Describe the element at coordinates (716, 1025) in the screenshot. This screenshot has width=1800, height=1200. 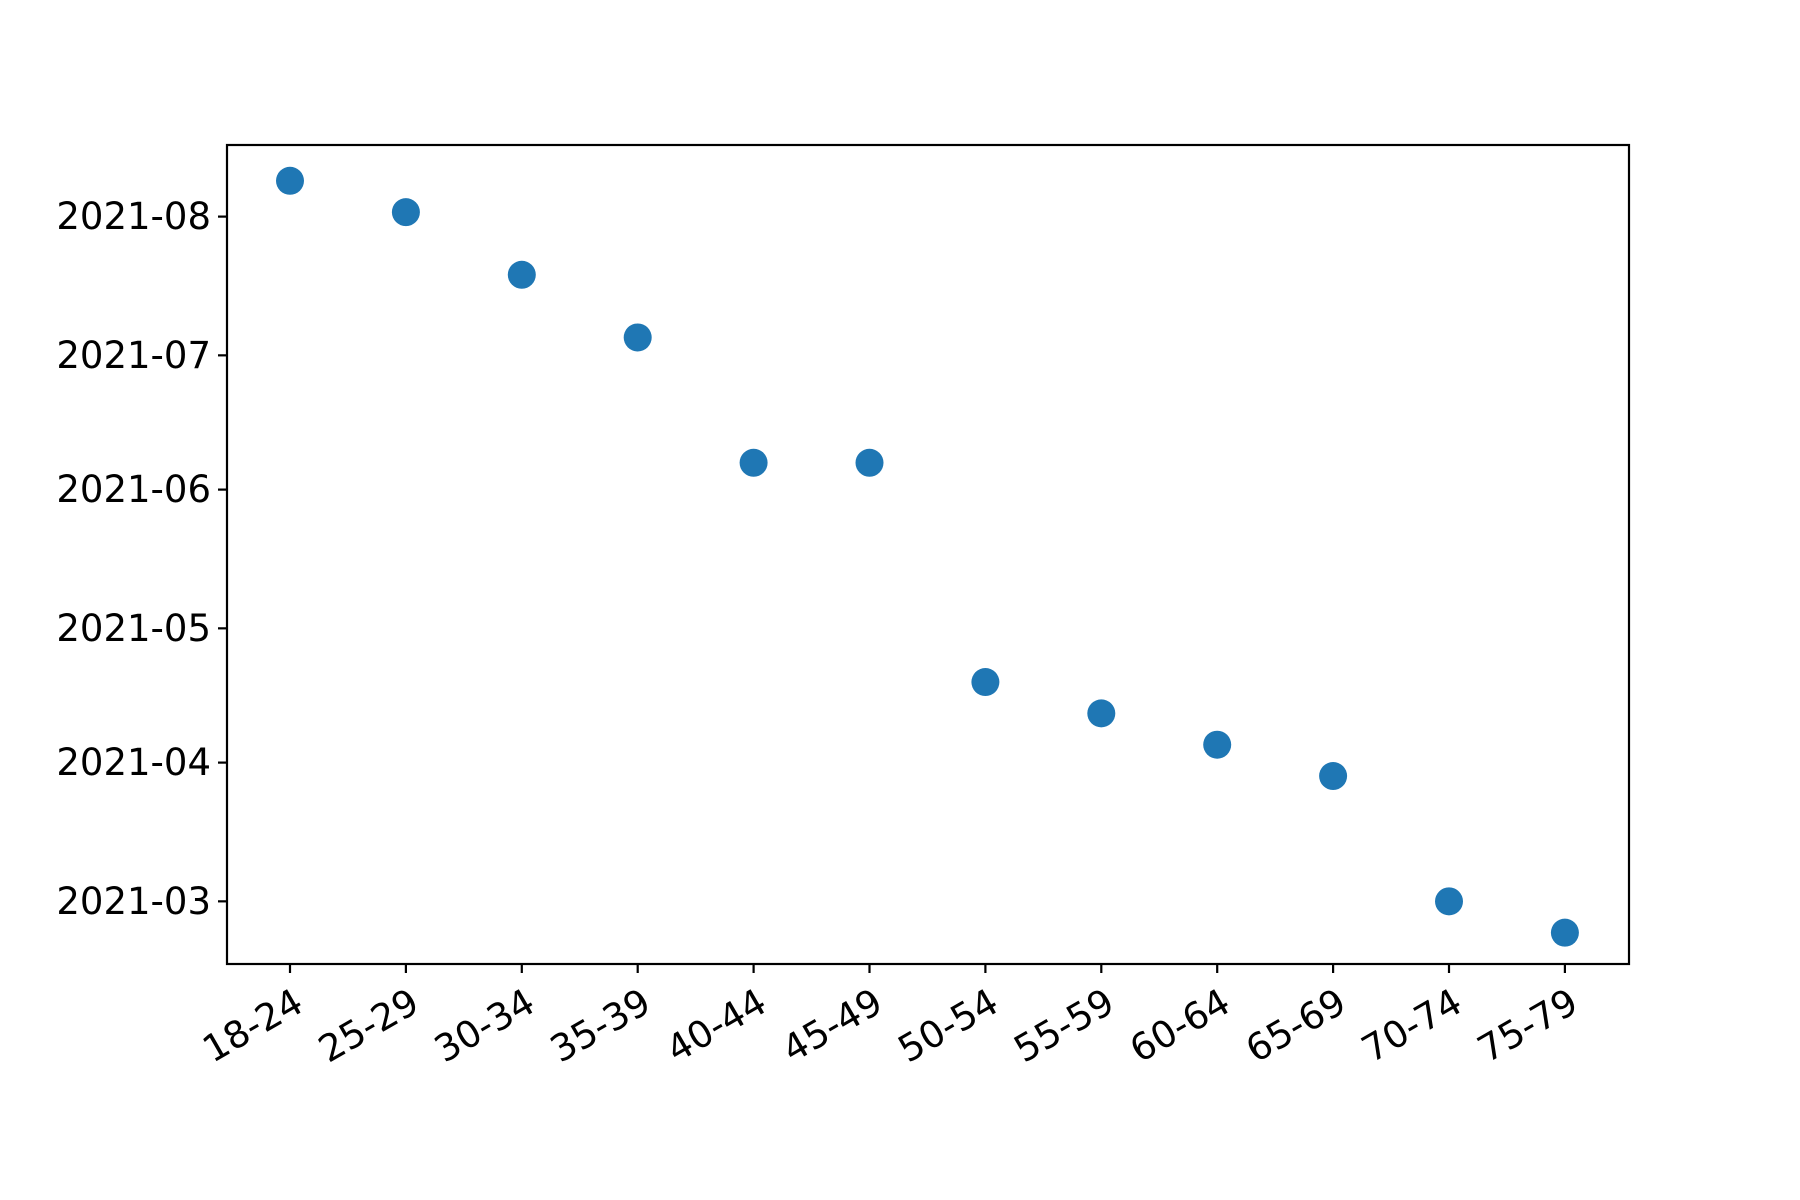
I see `x-tick-label: 40-44` at that location.